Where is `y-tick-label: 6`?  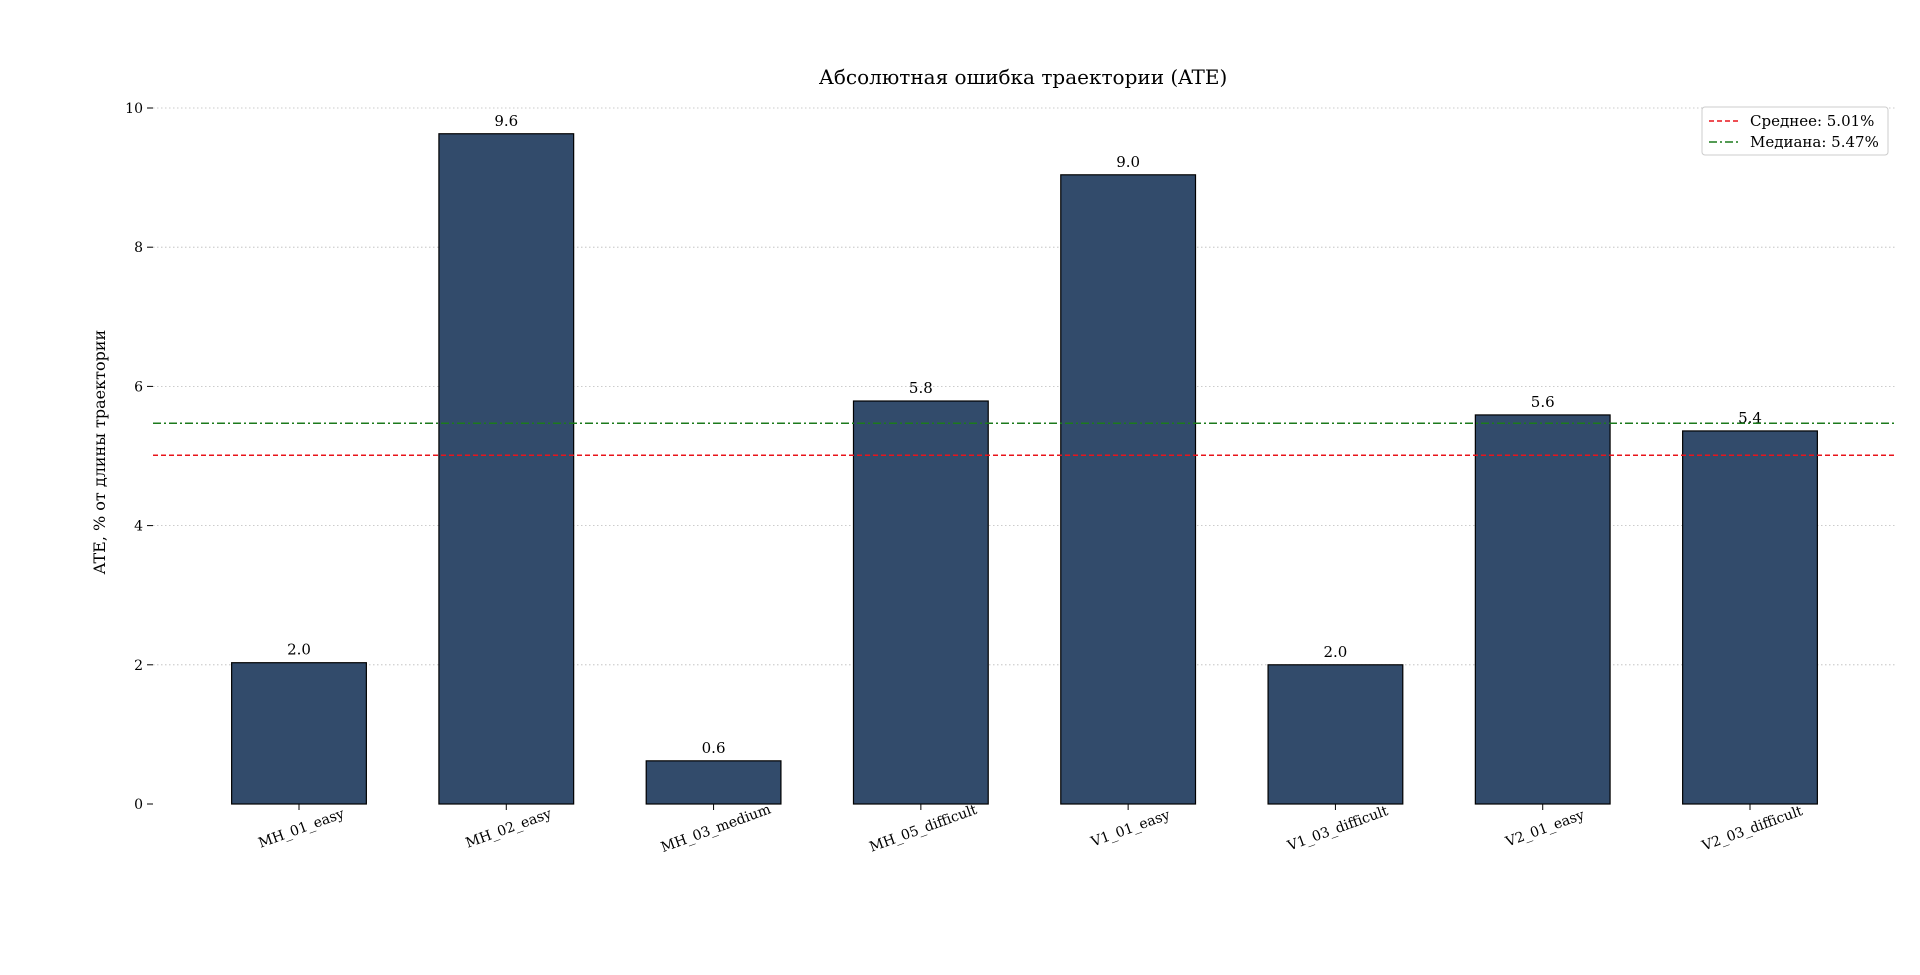
y-tick-label: 6 is located at coordinates (138, 387).